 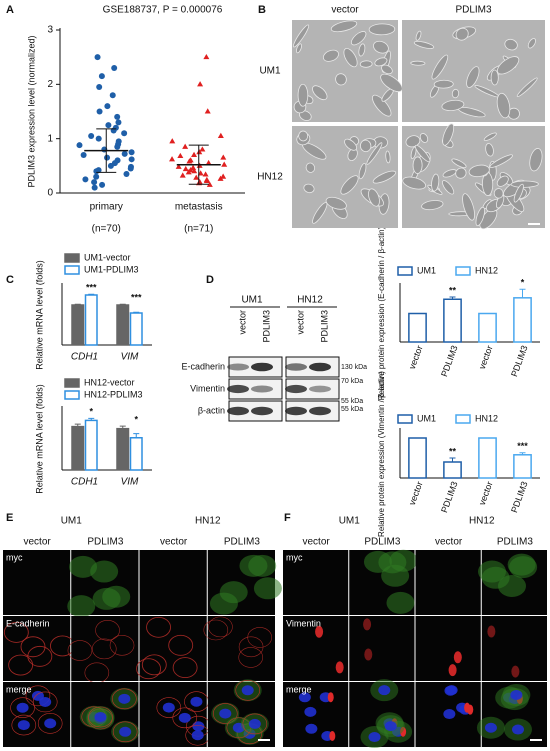 I want to click on protein-label: Vimentin, so click(x=207, y=388).